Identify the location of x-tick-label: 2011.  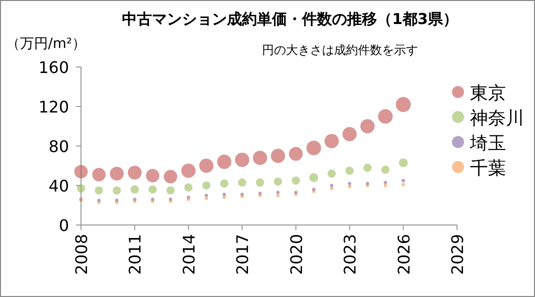
(135, 254).